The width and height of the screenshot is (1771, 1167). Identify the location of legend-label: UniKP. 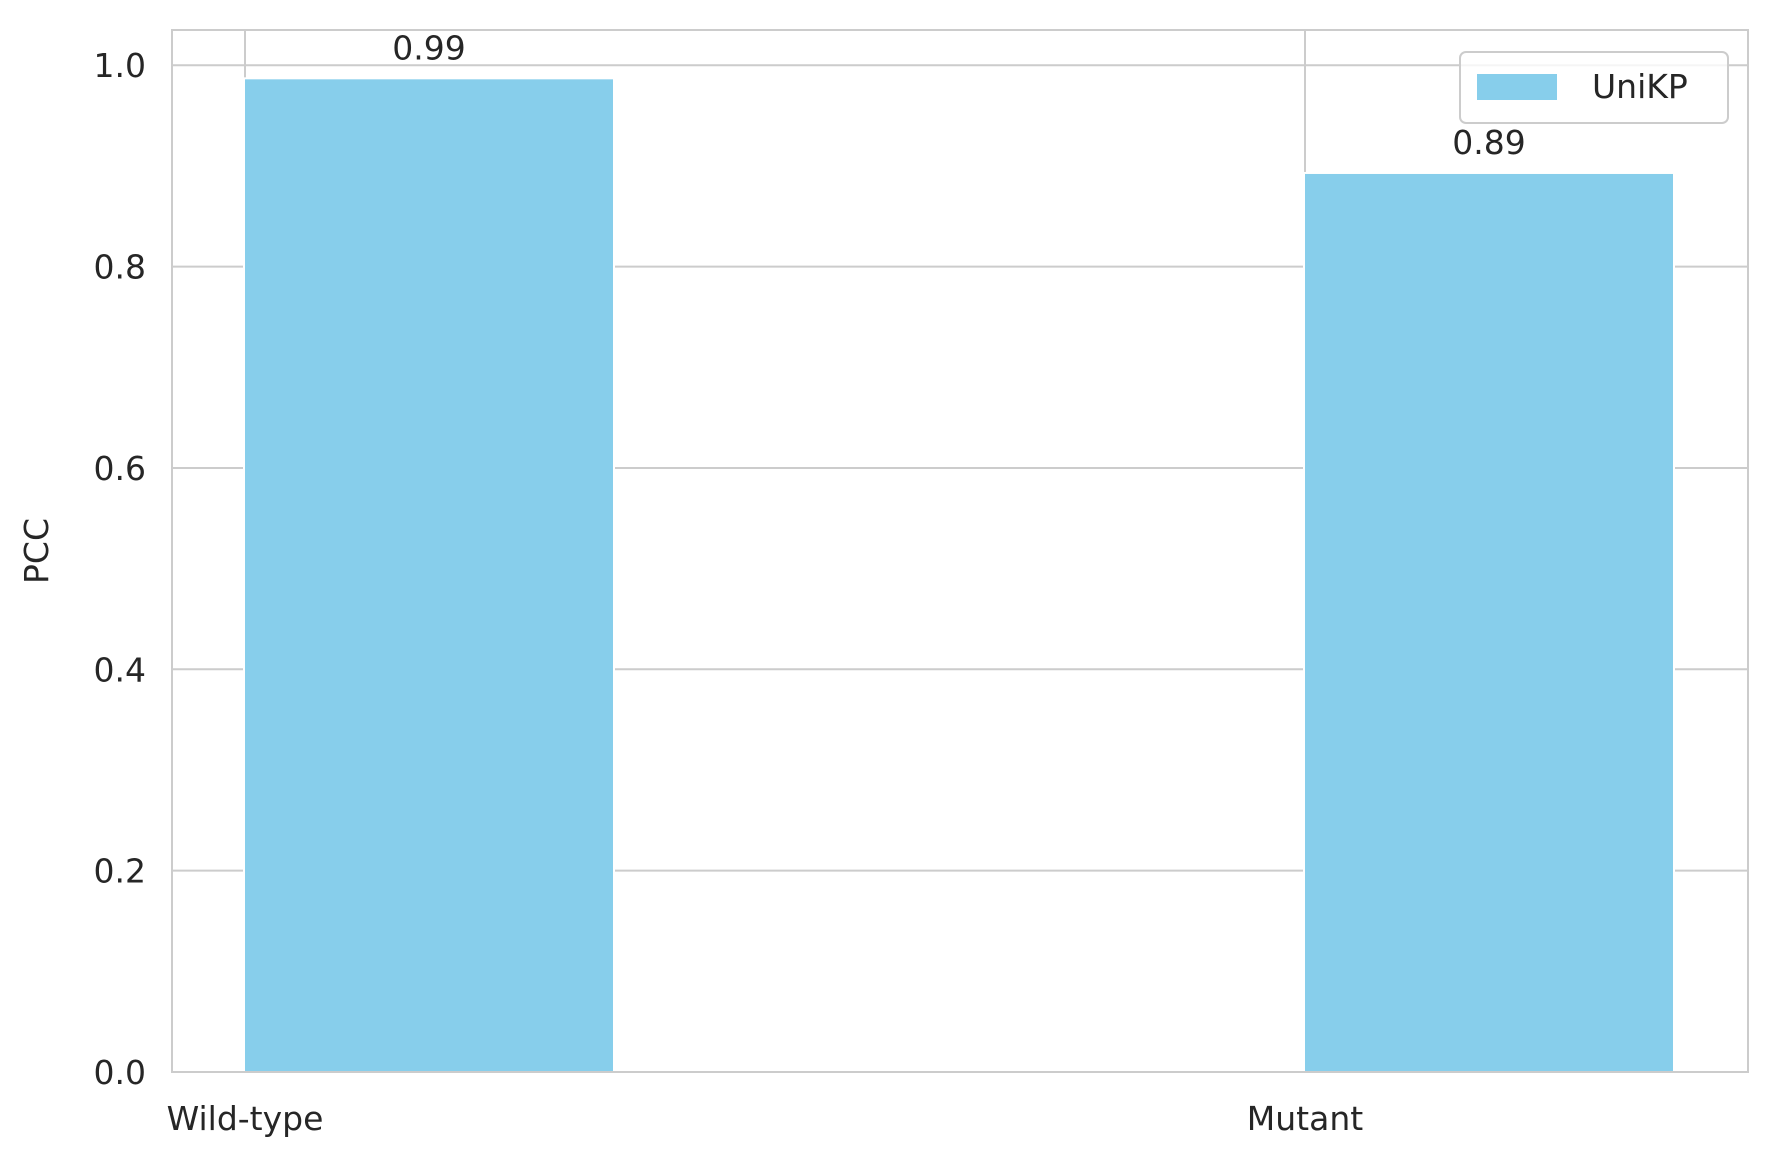
(1640, 86).